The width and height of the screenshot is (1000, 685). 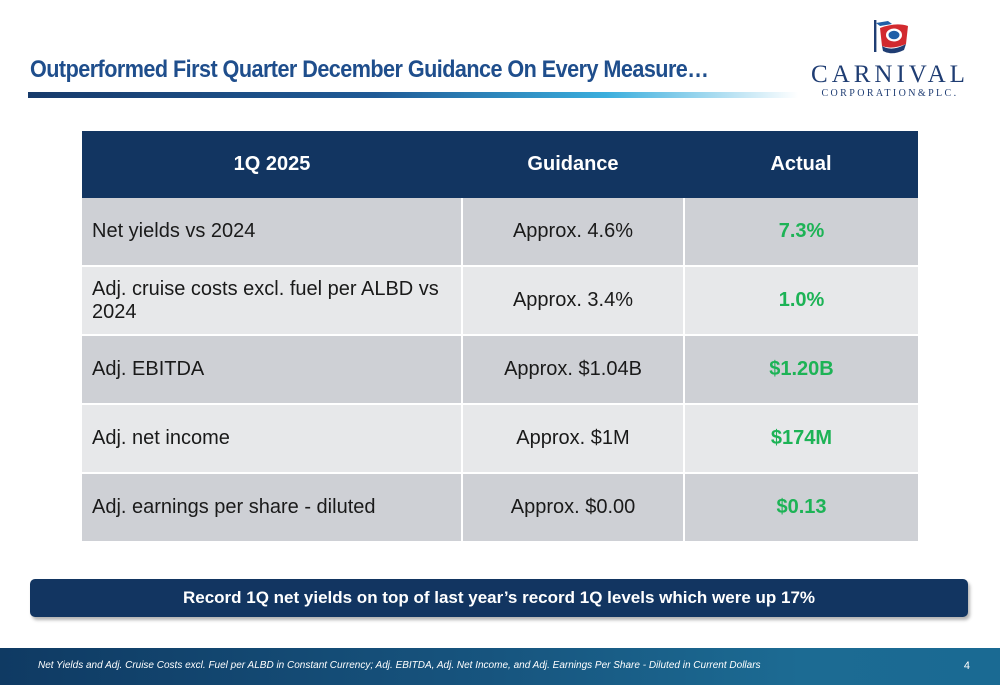 I want to click on title-underline, so click(x=413, y=95).